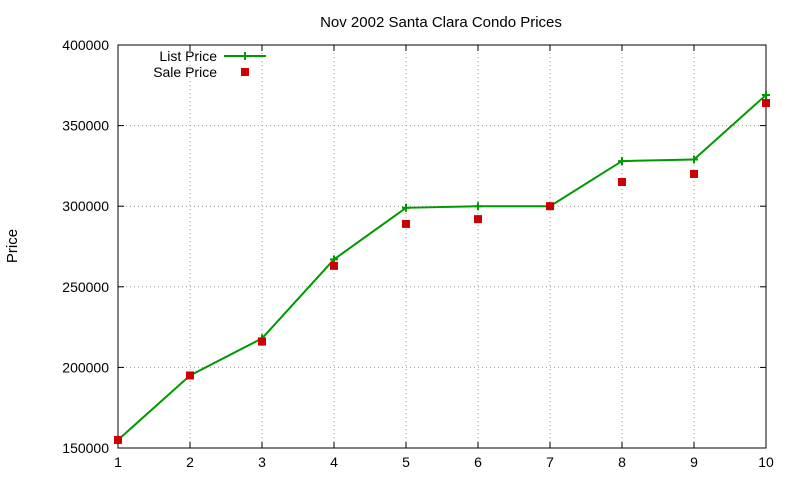 The width and height of the screenshot is (800, 480). I want to click on y-axis-label: Price, so click(12, 246).